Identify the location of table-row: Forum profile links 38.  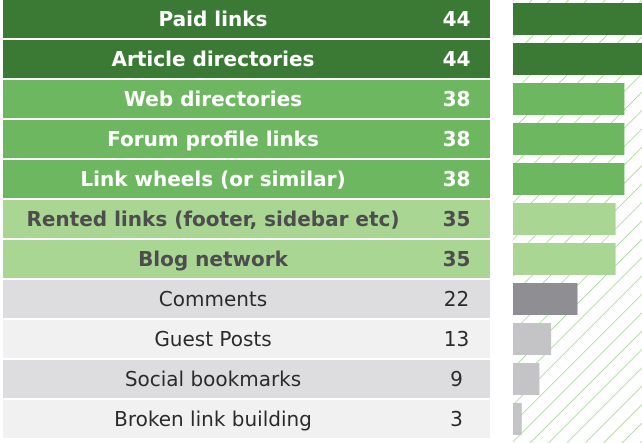
(245, 139).